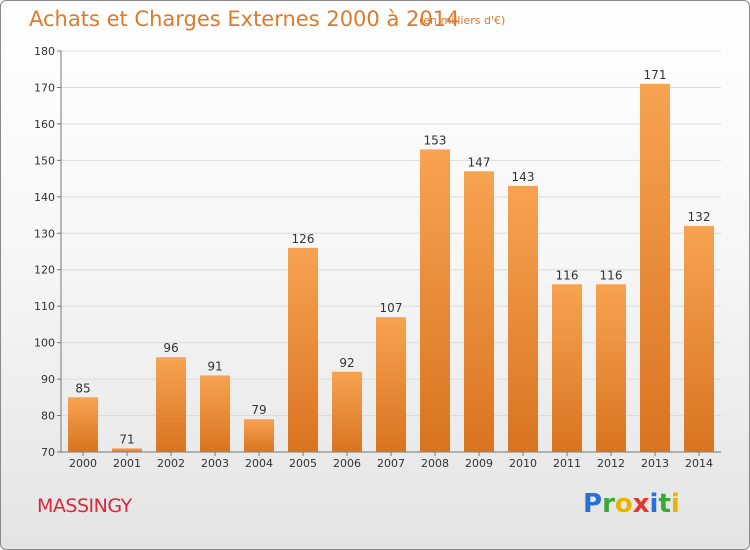 This screenshot has height=550, width=750. I want to click on bar-2010, so click(523, 318).